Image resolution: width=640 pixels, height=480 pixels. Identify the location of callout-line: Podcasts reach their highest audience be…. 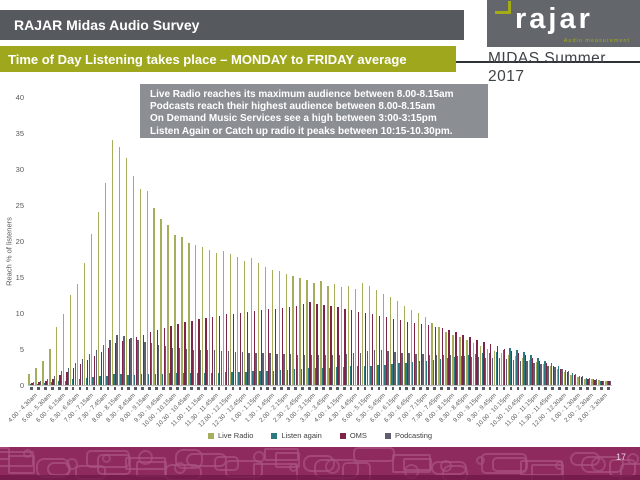
(293, 107).